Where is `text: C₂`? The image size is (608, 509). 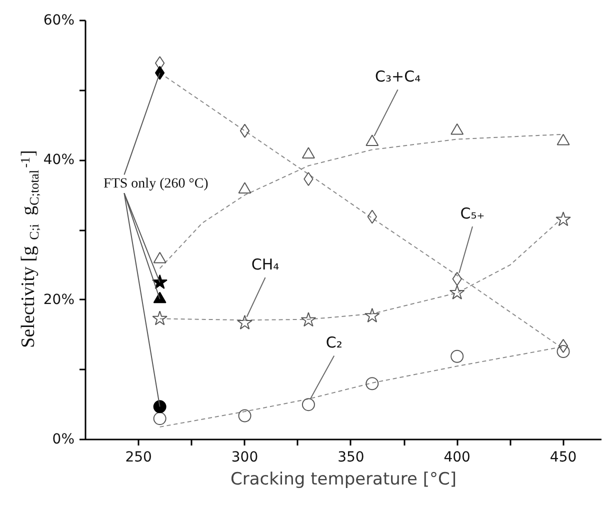
text: C₂ is located at coordinates (334, 343).